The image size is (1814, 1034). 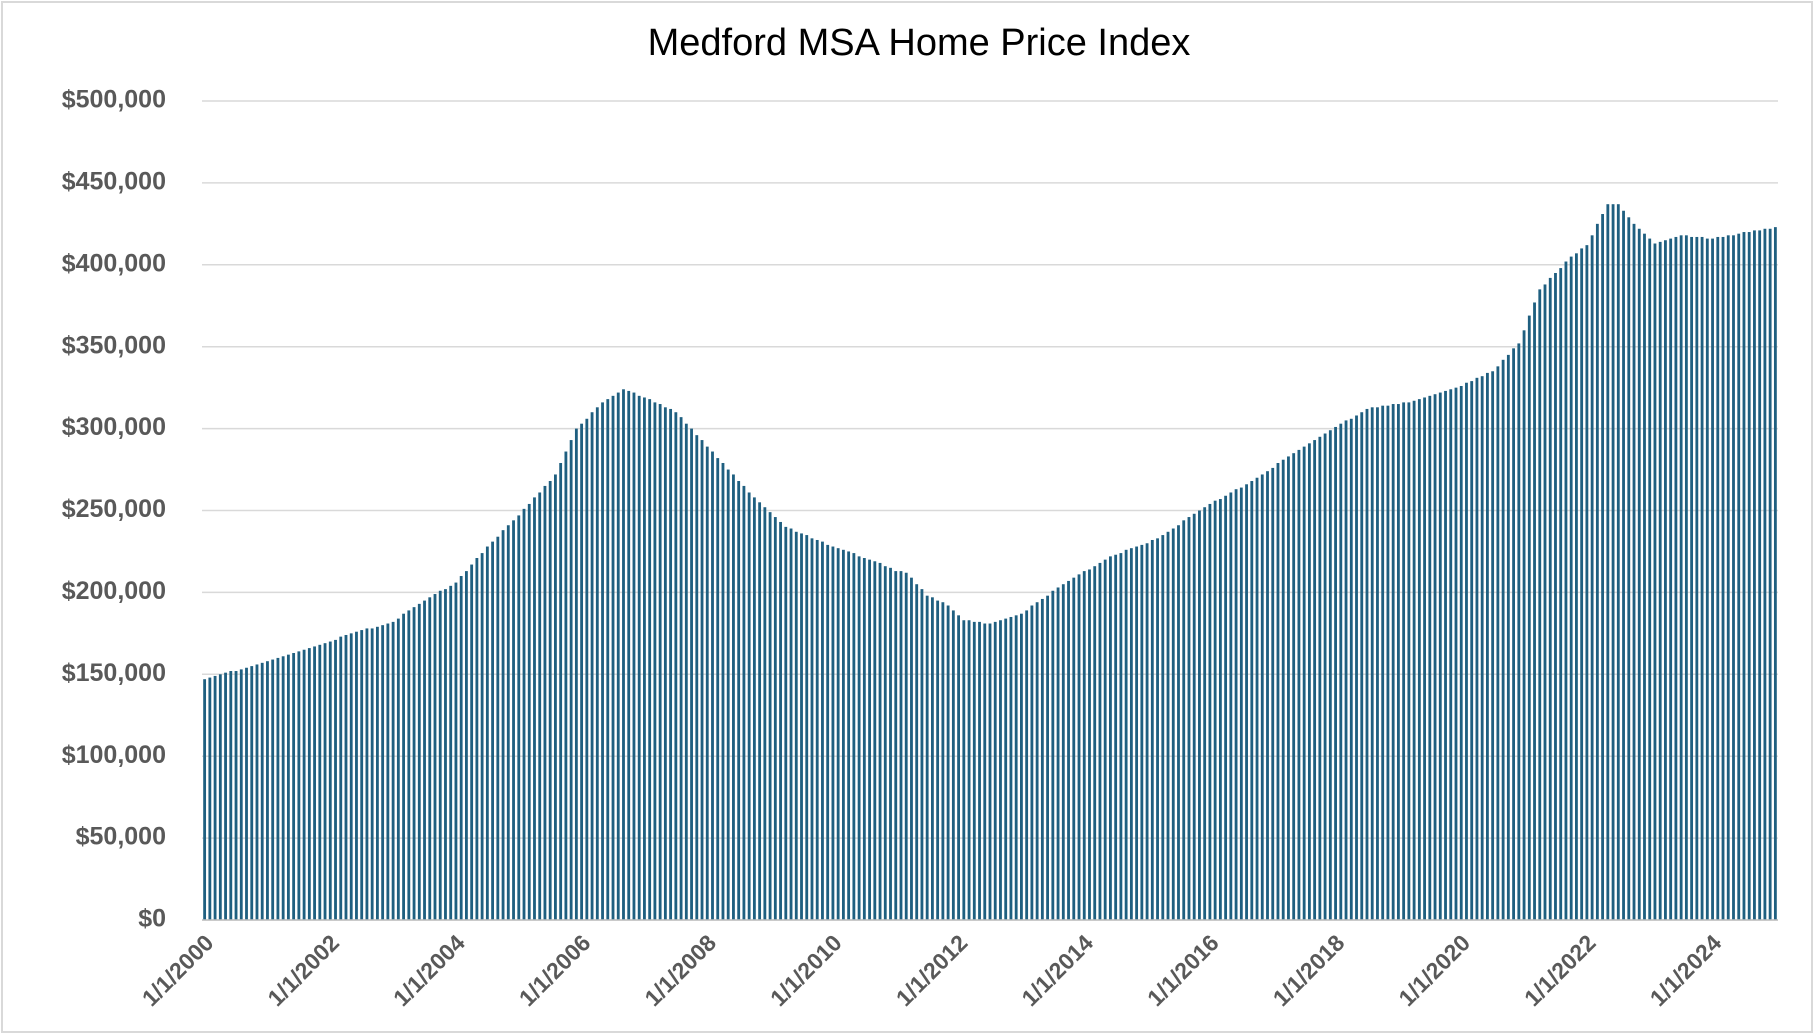 What do you see at coordinates (114, 427) in the screenshot?
I see `y-tick-label: $300,000` at bounding box center [114, 427].